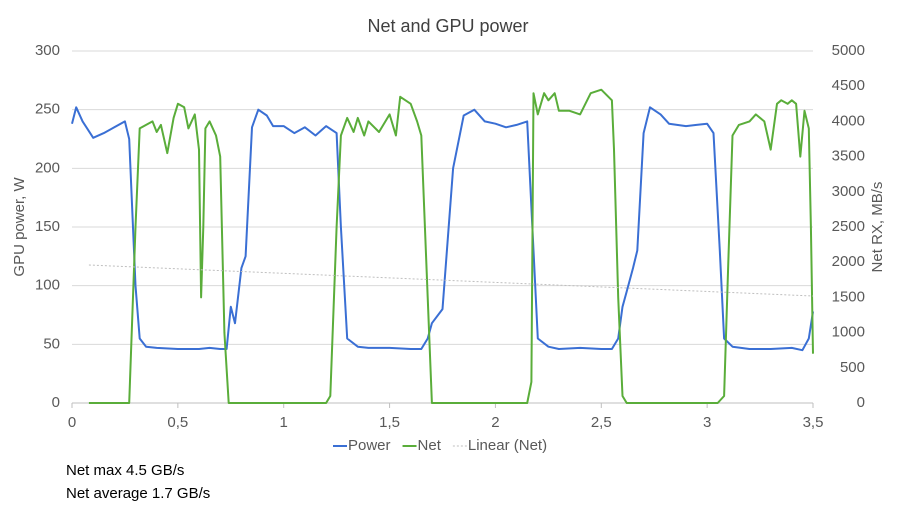 The image size is (904, 522). Describe the element at coordinates (451, 280) in the screenshot. I see `series-line` at that location.